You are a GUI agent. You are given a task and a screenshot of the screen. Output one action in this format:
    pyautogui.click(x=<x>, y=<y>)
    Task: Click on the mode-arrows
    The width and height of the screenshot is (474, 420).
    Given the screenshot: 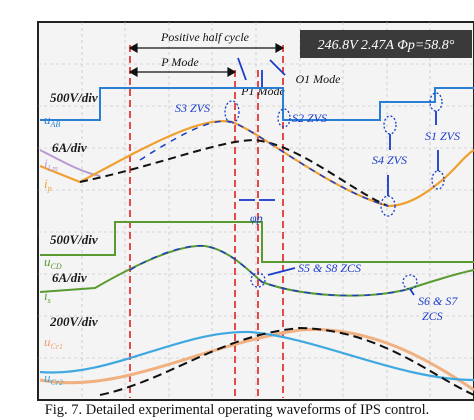 What is the action you would take?
    pyautogui.click(x=206, y=60)
    